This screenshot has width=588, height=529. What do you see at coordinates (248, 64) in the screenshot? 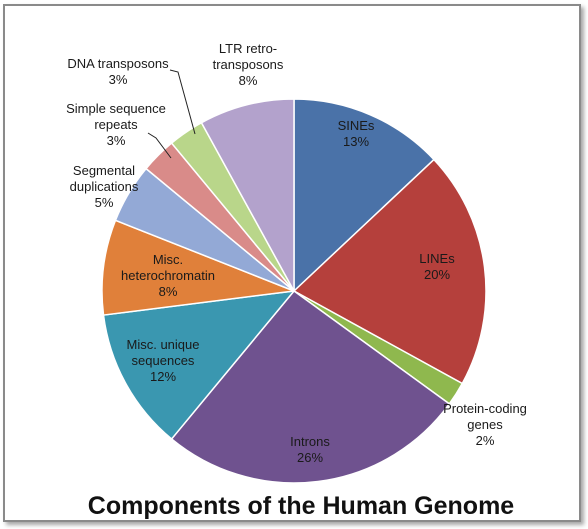
I see `slice-label: LTR retro-transposons 8%` at bounding box center [248, 64].